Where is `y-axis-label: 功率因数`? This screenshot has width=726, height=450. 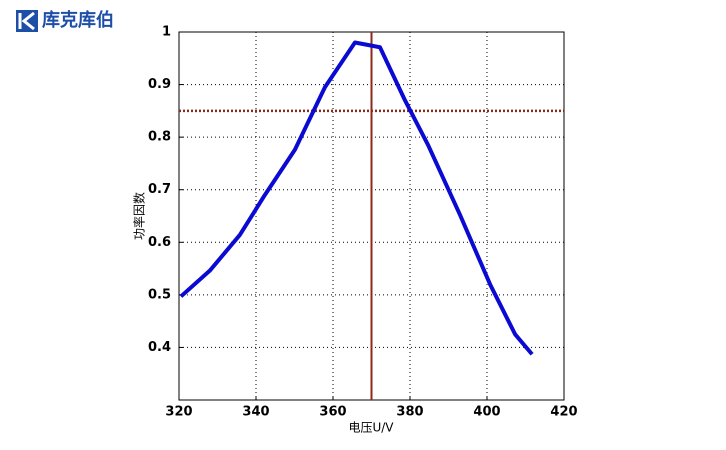 y-axis-label: 功率因数 is located at coordinates (139, 216).